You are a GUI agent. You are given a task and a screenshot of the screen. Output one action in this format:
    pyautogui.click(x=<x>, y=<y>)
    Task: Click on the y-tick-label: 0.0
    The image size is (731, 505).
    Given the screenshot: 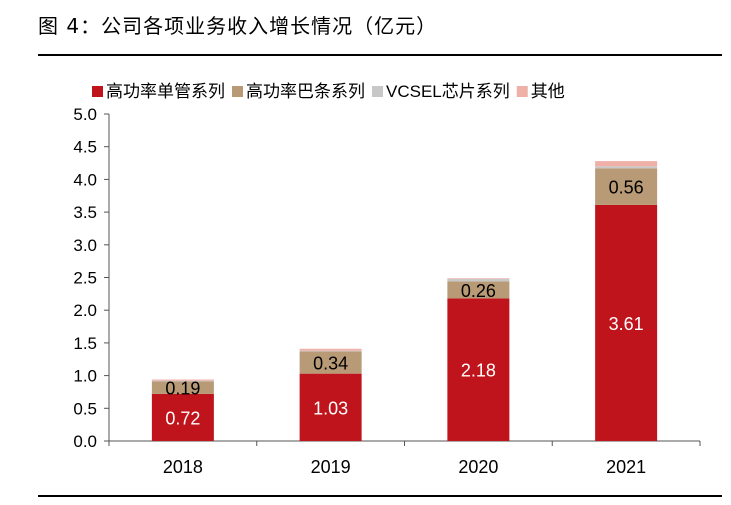 What is the action you would take?
    pyautogui.click(x=85, y=441)
    